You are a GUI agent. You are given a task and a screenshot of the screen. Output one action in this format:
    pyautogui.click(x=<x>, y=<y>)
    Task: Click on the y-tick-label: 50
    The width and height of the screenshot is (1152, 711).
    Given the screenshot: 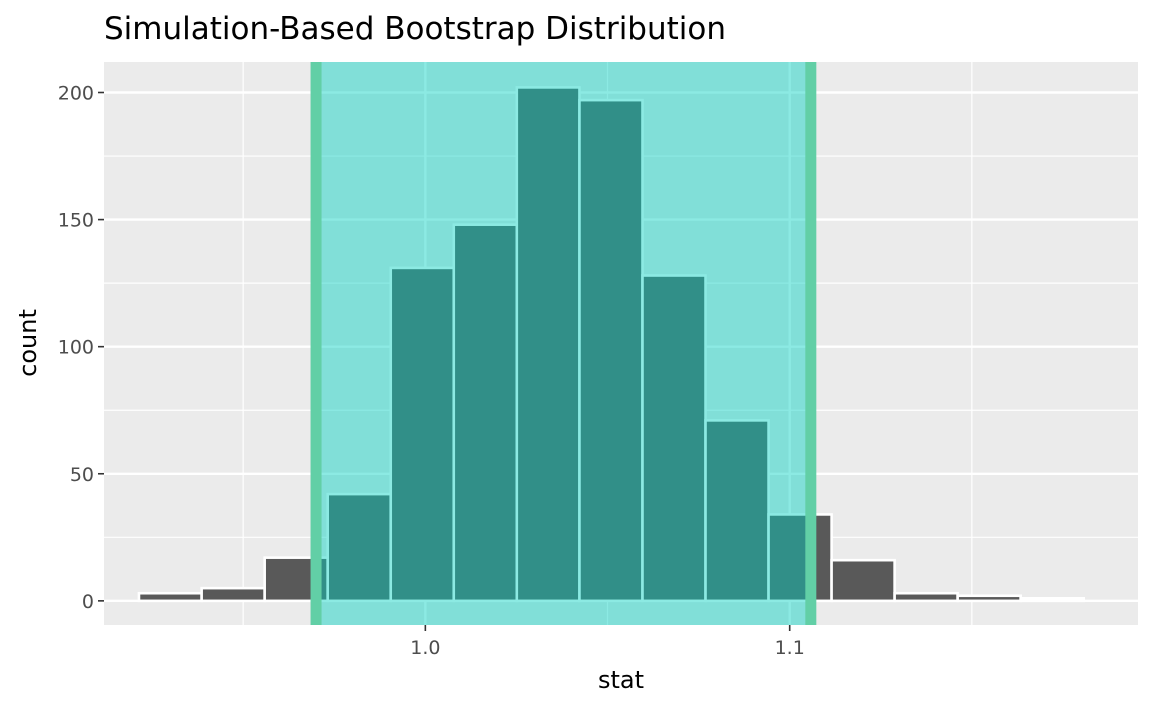 What is the action you would take?
    pyautogui.click(x=82, y=475)
    